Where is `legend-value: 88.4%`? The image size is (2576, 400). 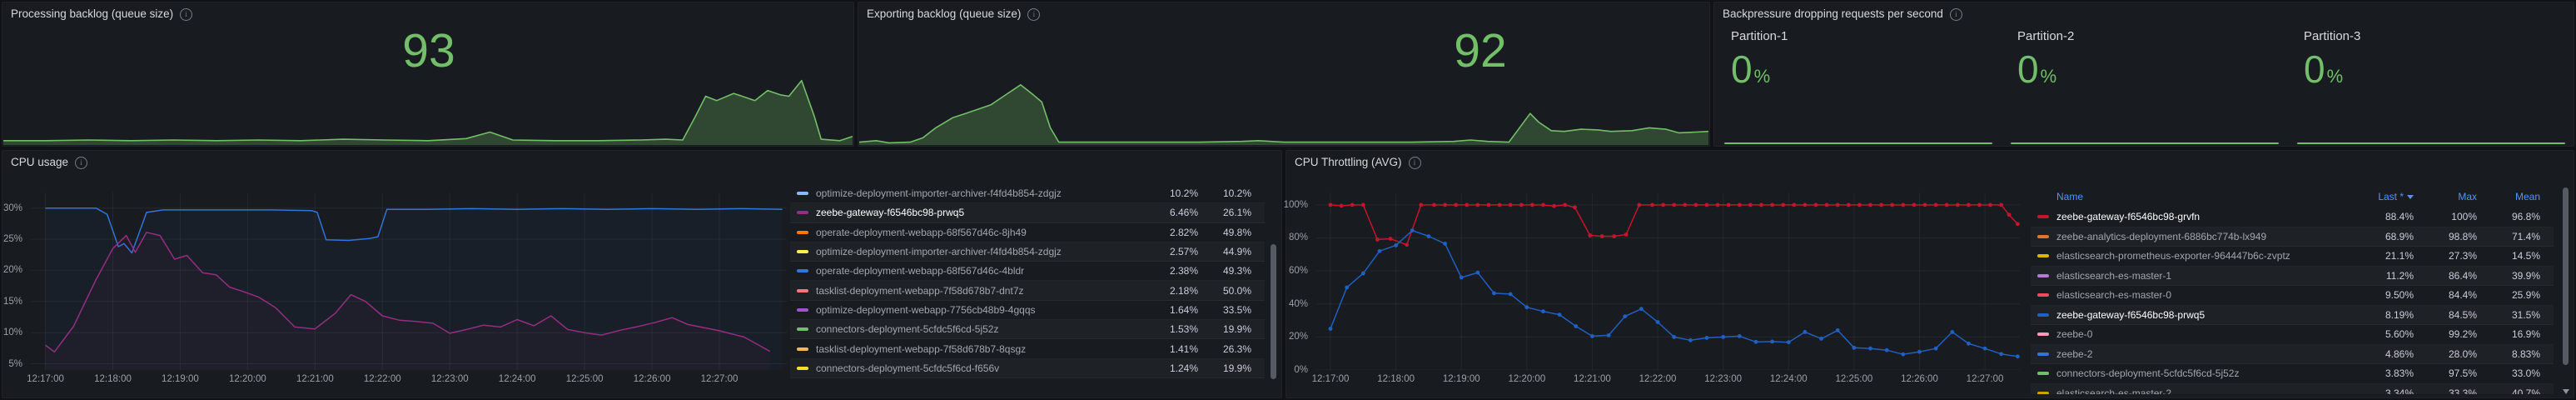
legend-value: 88.4% is located at coordinates (2399, 217).